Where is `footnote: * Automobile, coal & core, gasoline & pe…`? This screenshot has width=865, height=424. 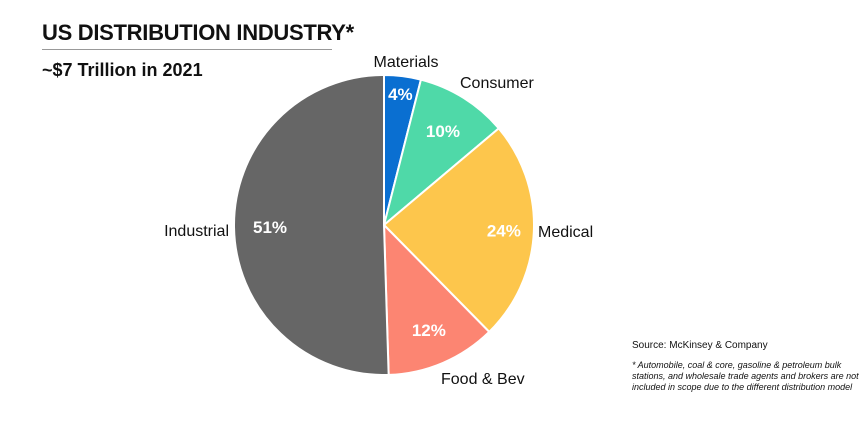
footnote: * Automobile, coal & core, gasoline & pe… is located at coordinates (745, 376).